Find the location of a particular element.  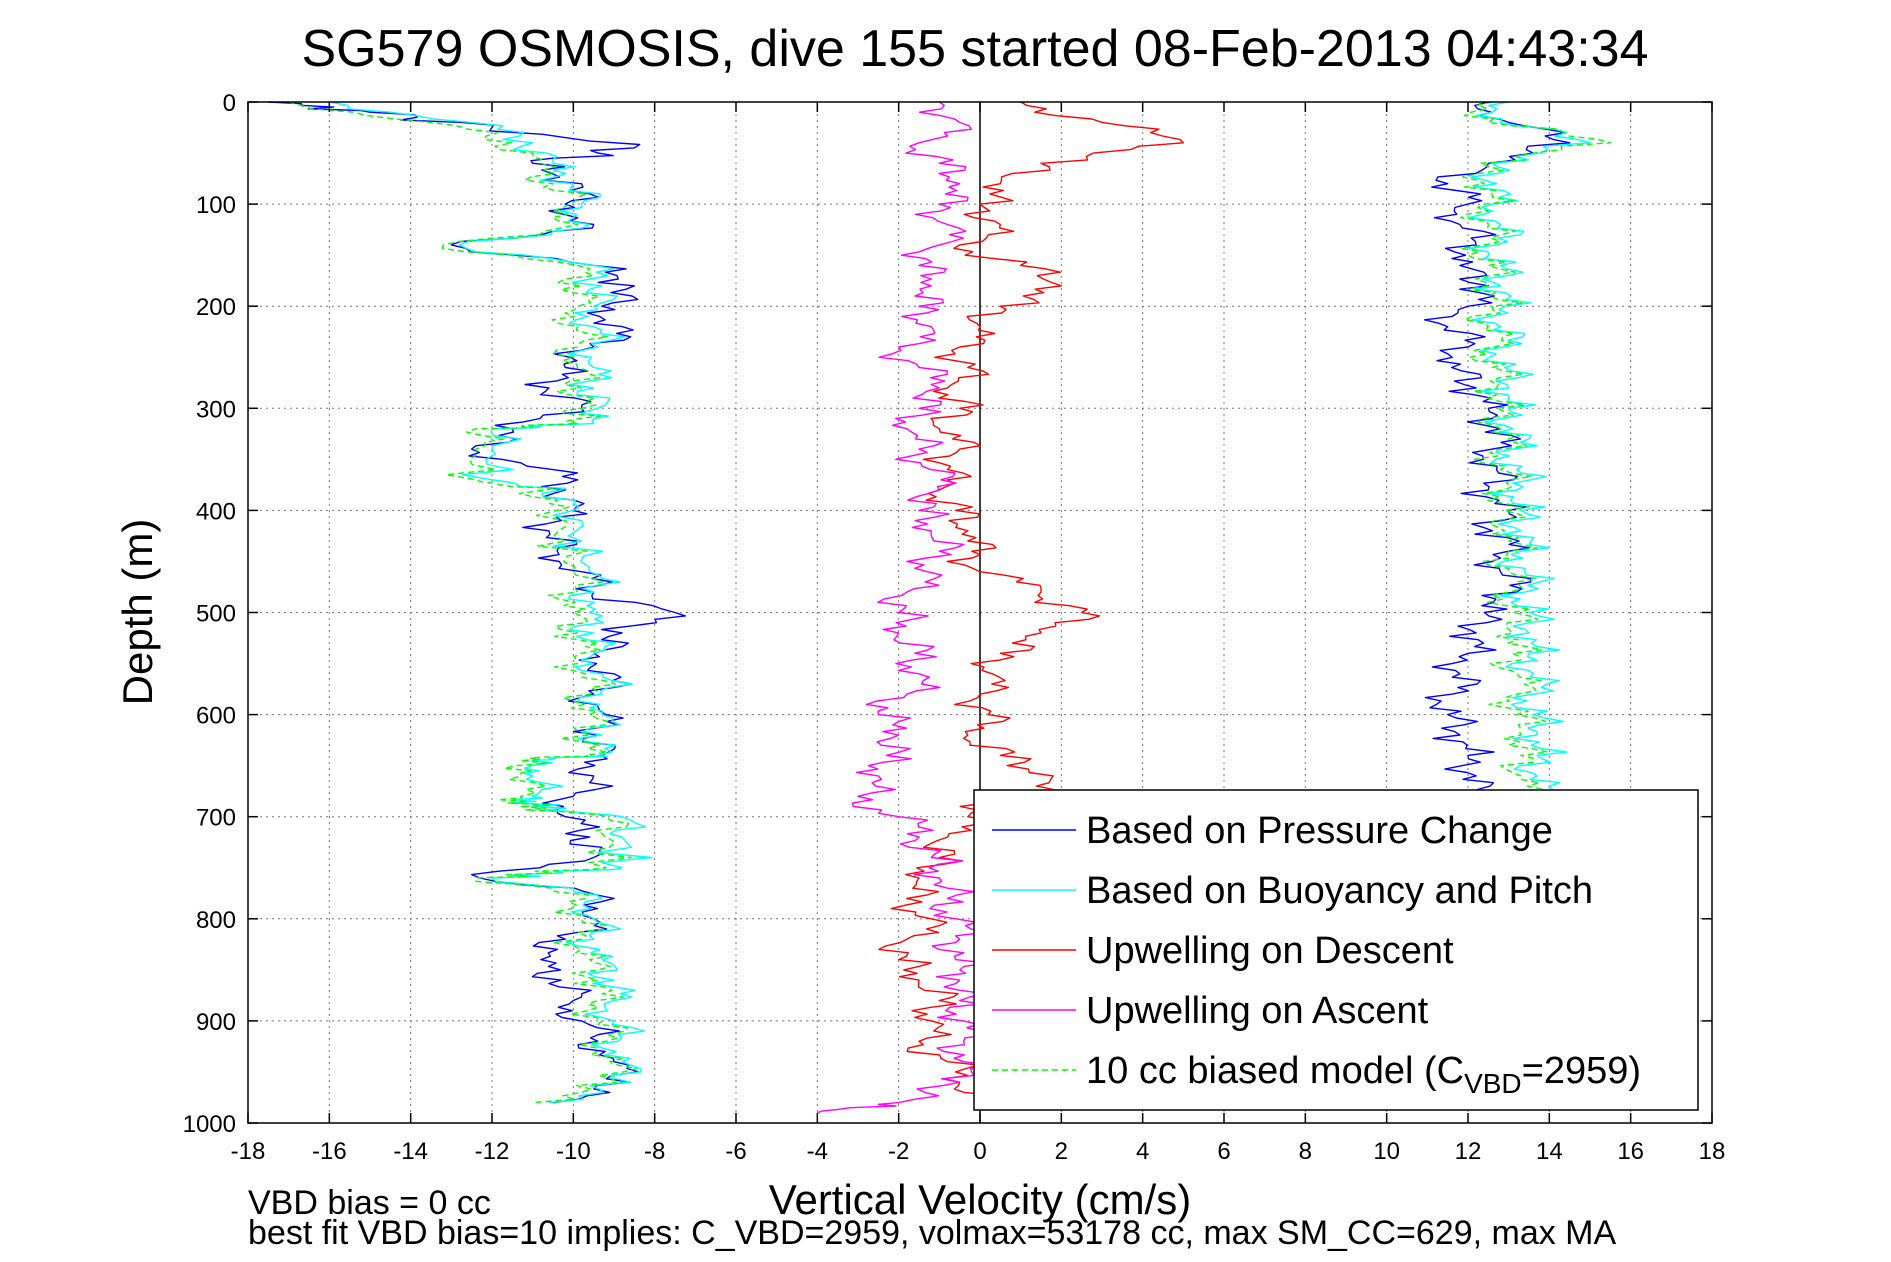

legend-label: 10 cc biased model (CVBD=2959) is located at coordinates (1363, 1074).